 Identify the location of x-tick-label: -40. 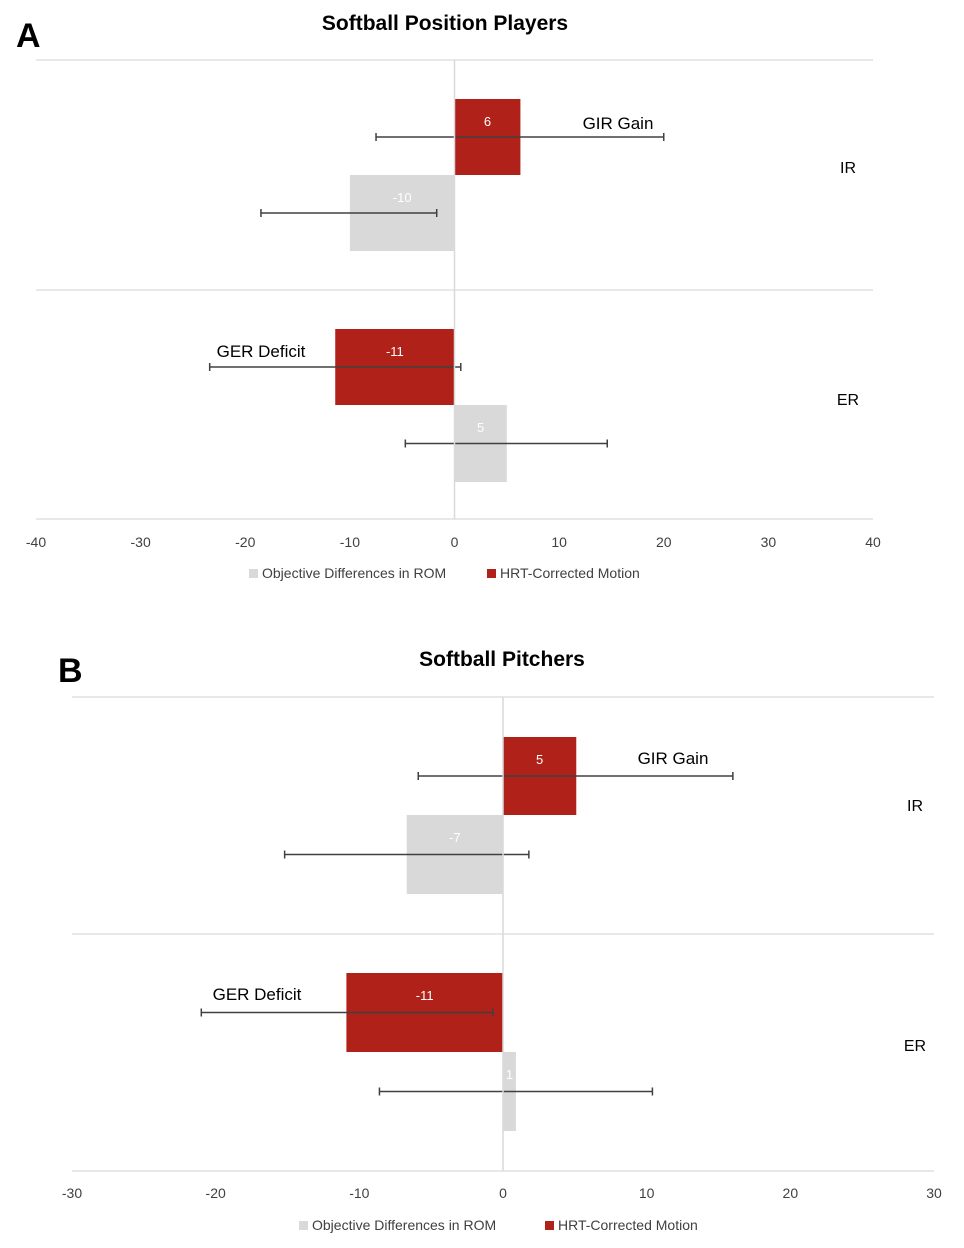
(36, 542).